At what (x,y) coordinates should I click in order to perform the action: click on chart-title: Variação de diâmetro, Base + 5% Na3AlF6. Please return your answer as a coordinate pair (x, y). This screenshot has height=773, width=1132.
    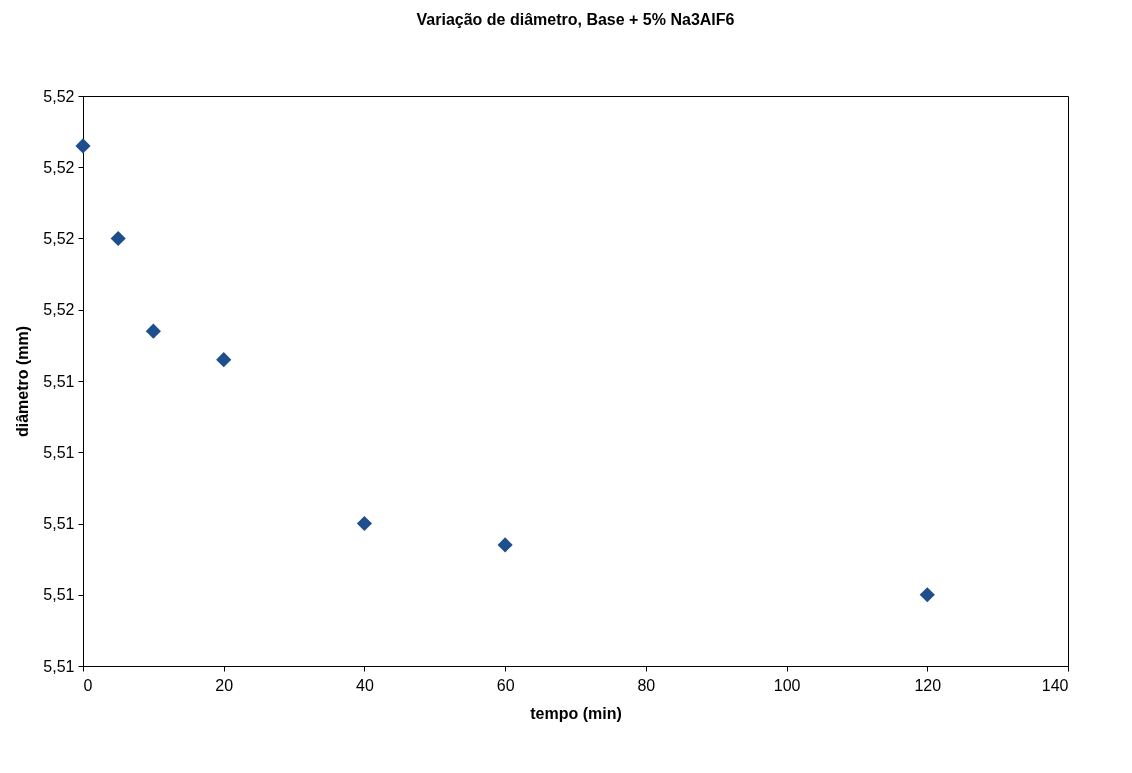
    Looking at the image, I should click on (575, 19).